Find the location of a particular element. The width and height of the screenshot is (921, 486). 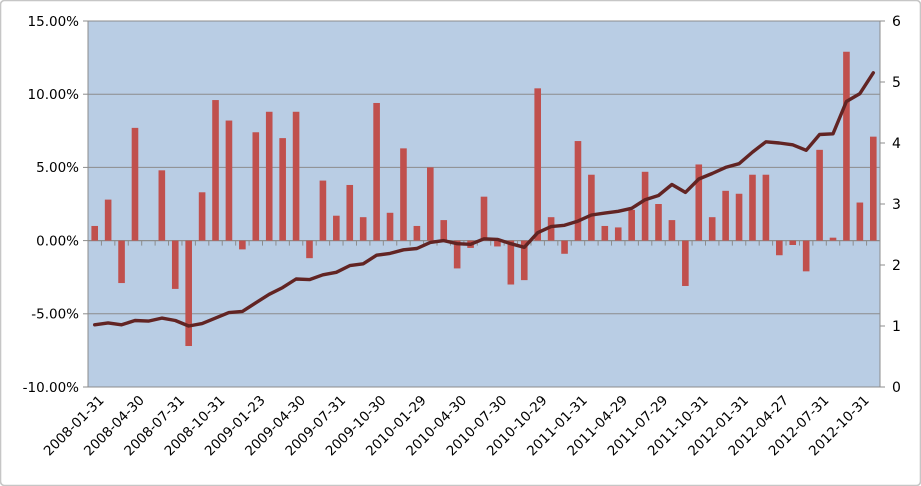

y-axis-left-label: 0.00% is located at coordinates (57, 241).